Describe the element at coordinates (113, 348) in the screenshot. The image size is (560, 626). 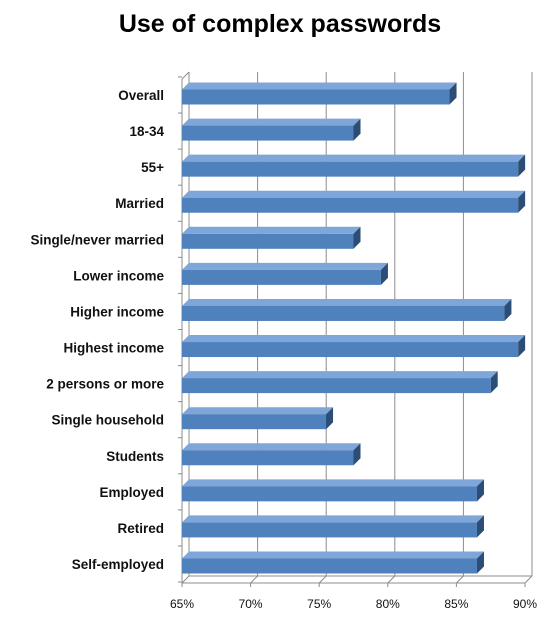
I see `category-label: Highest income` at that location.